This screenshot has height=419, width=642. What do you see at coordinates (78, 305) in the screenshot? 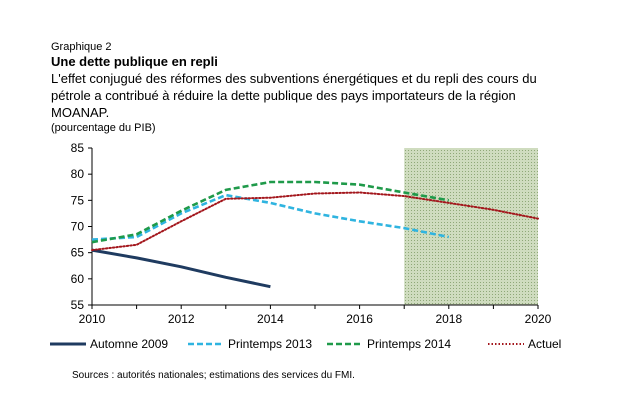
I see `y-tick-label: 55` at bounding box center [78, 305].